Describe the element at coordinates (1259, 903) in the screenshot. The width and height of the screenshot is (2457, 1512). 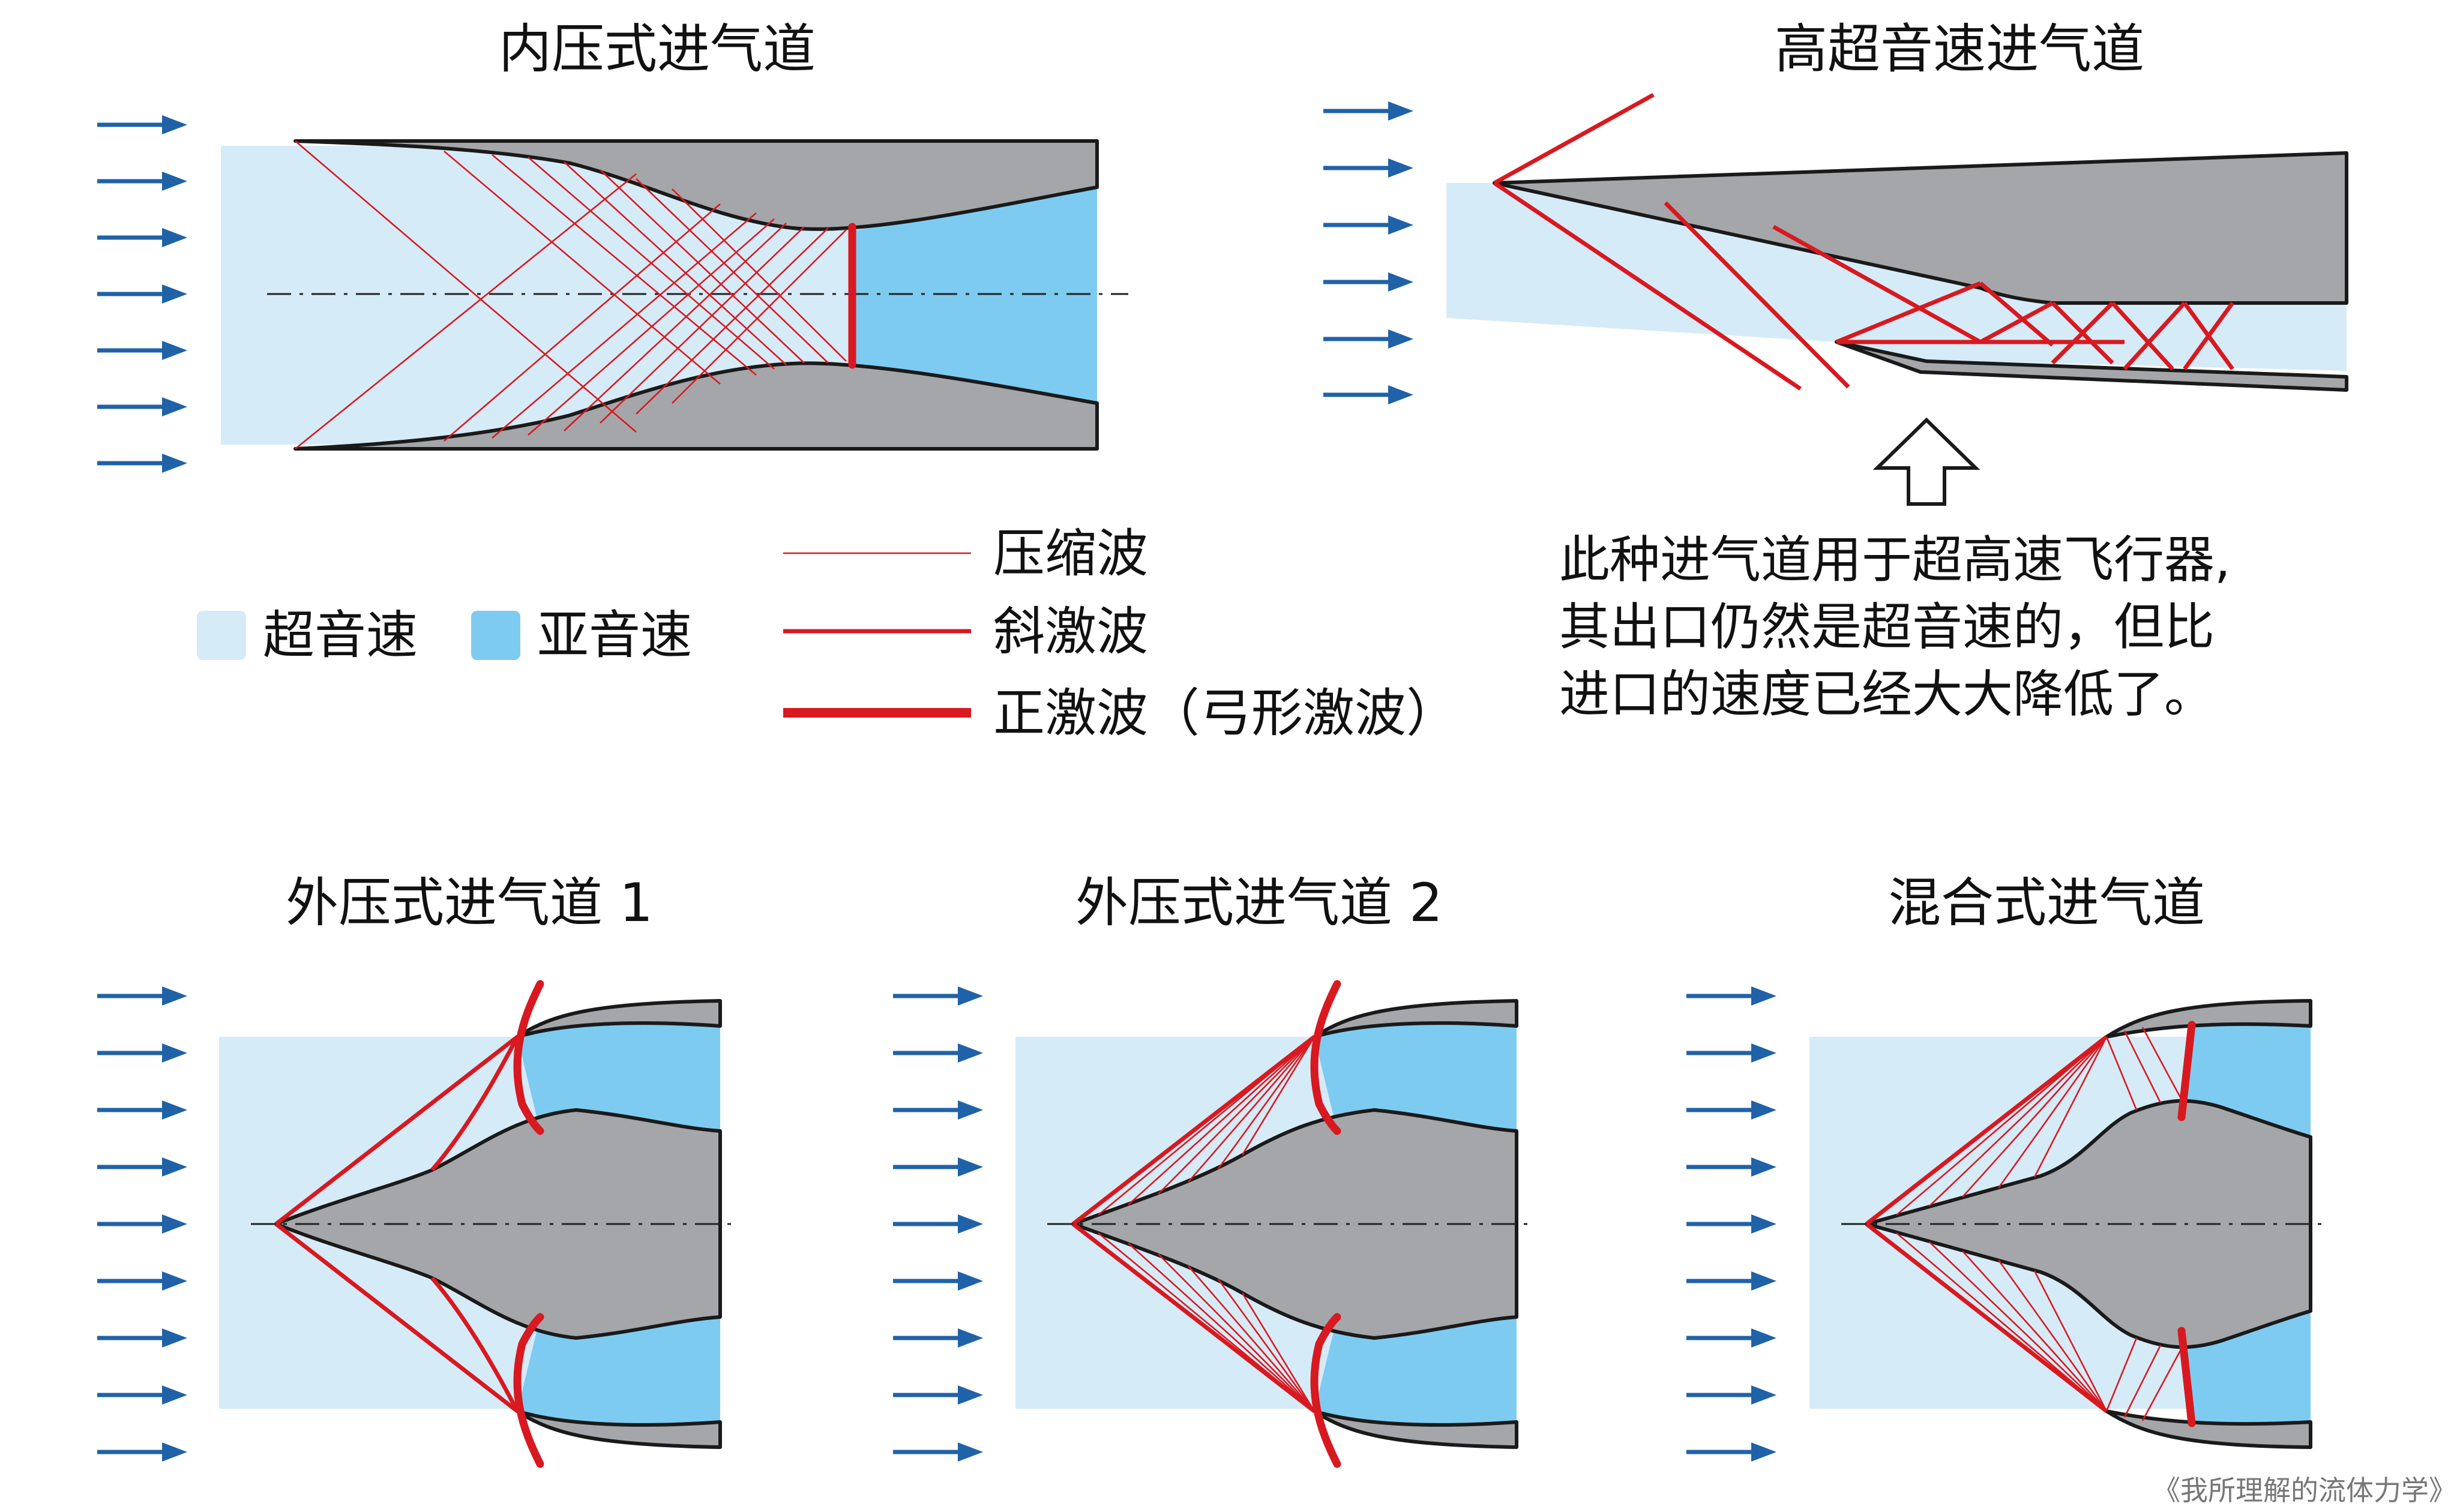
I see `title-external-2: 外压式进气道 2` at that location.